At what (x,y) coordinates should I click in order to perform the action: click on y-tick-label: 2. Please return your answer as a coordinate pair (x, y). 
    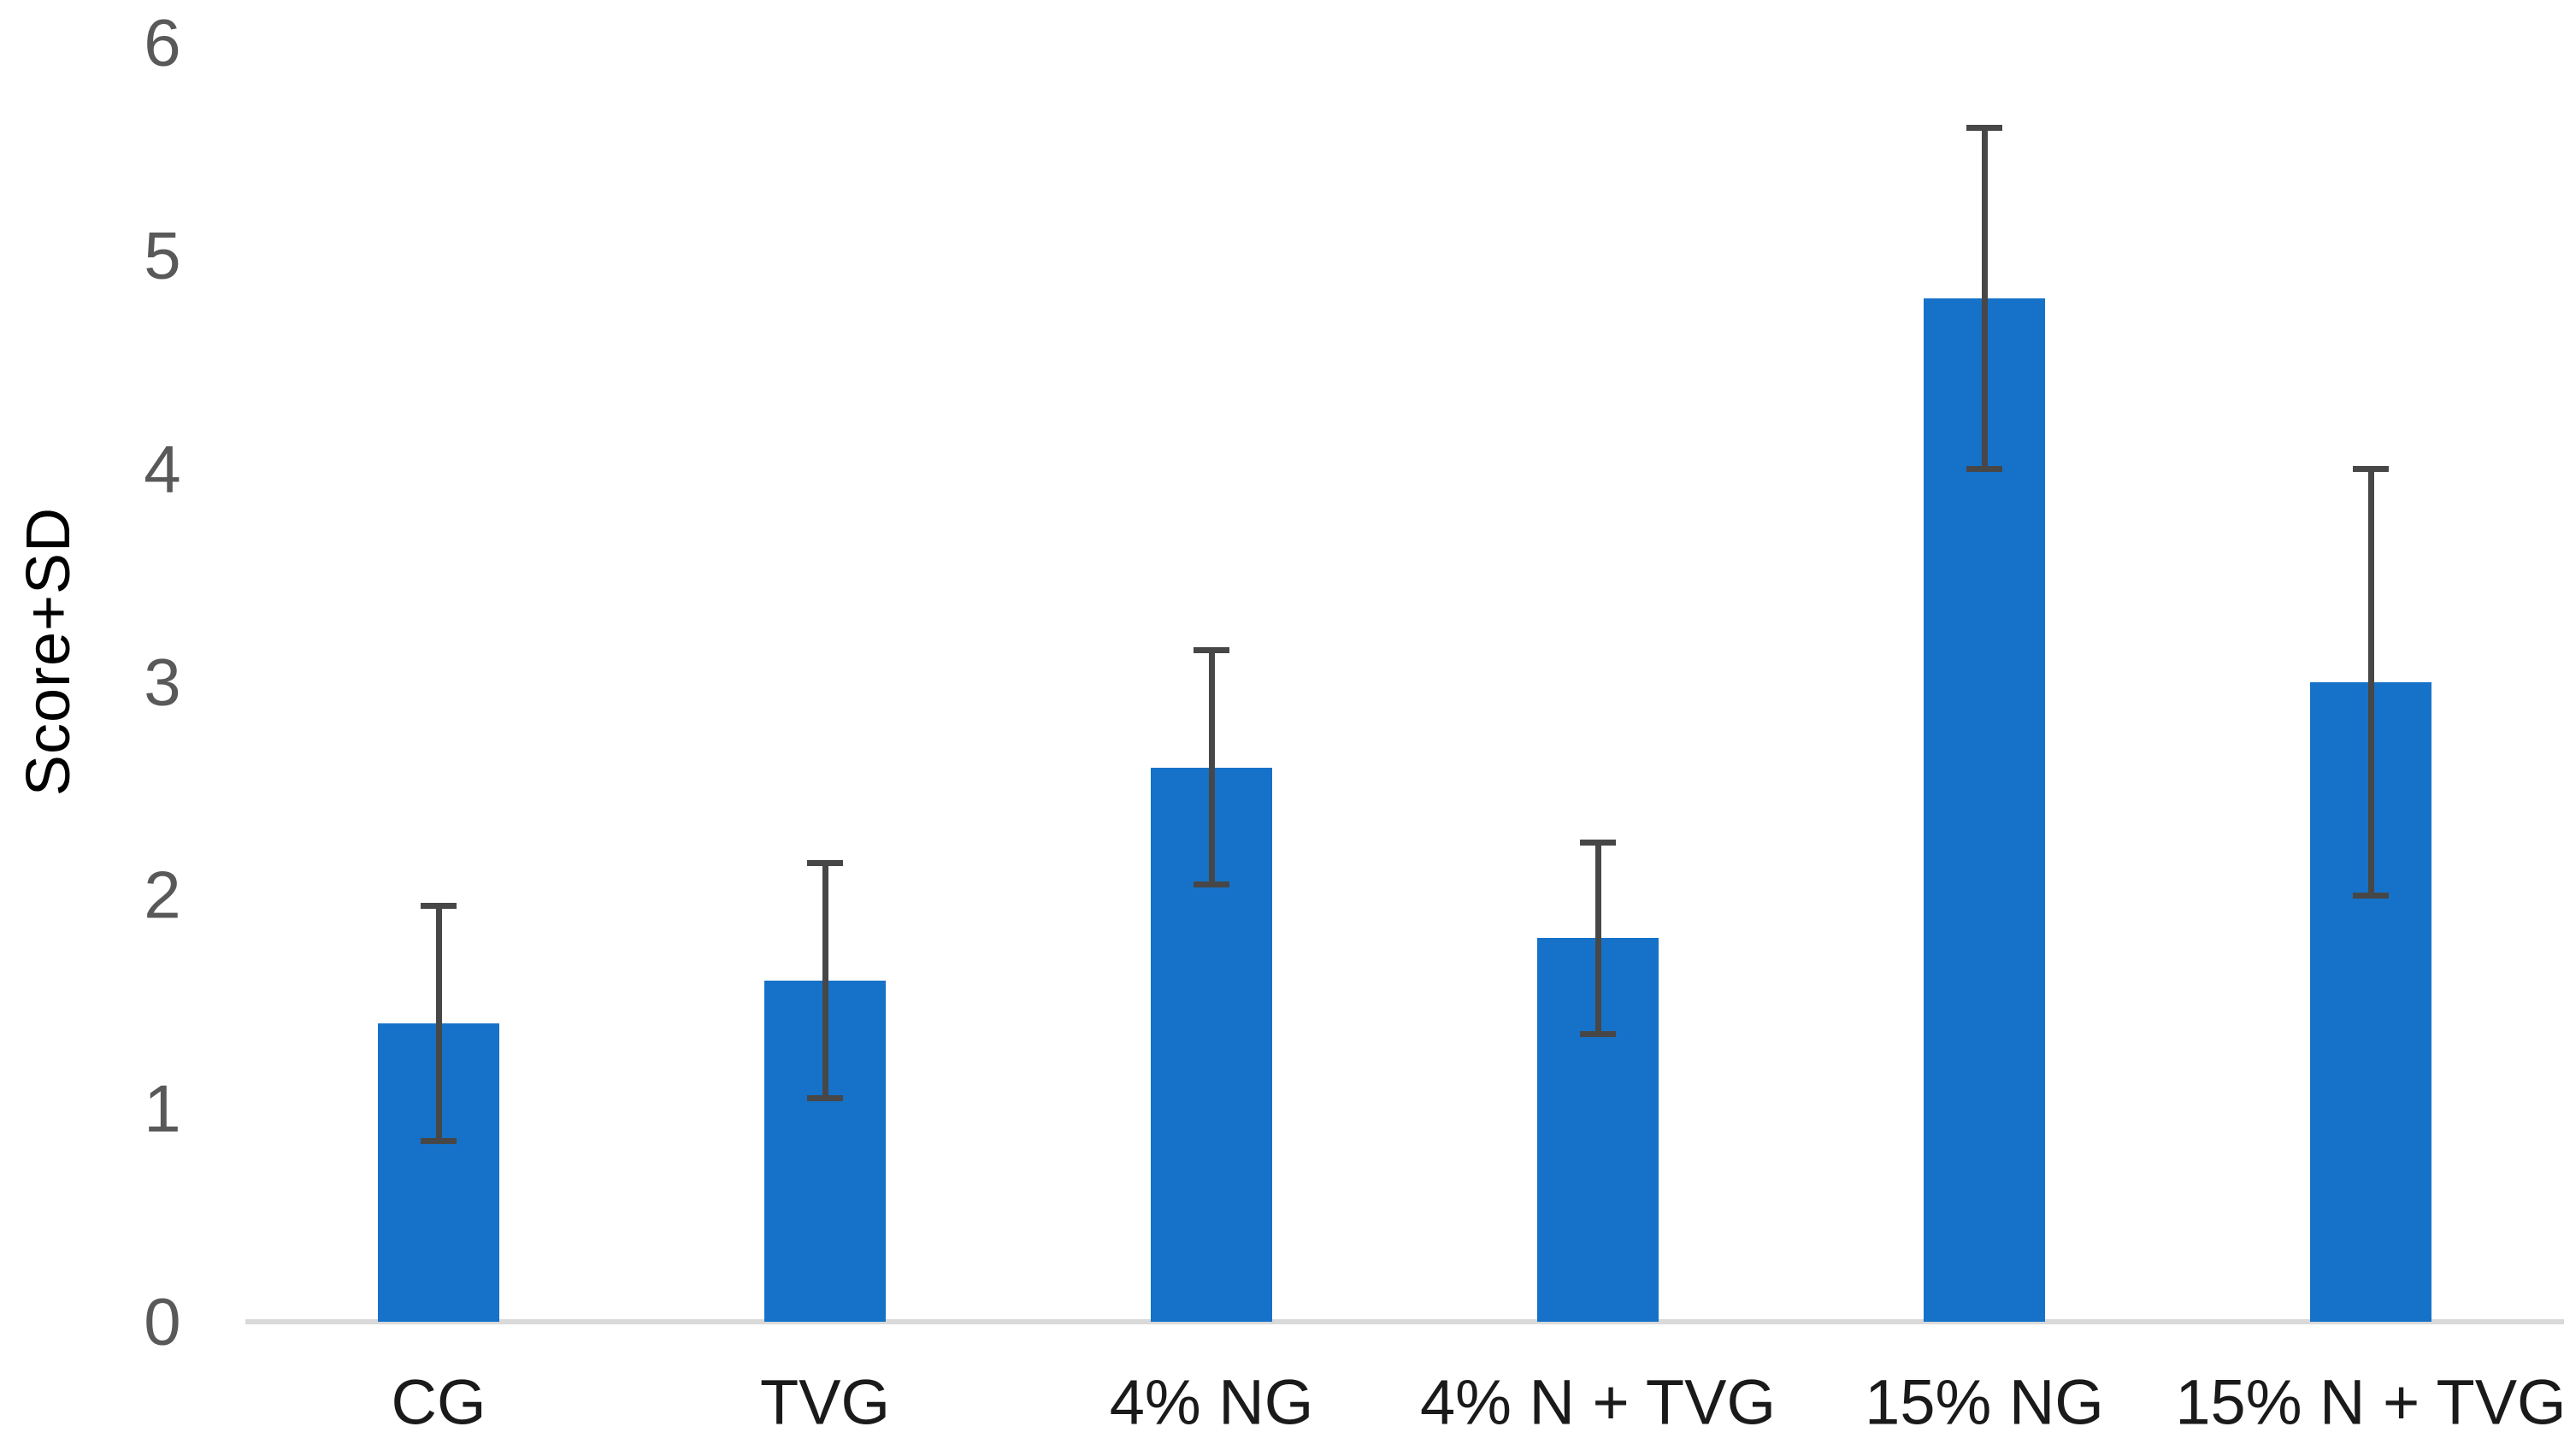
    Looking at the image, I should click on (162, 895).